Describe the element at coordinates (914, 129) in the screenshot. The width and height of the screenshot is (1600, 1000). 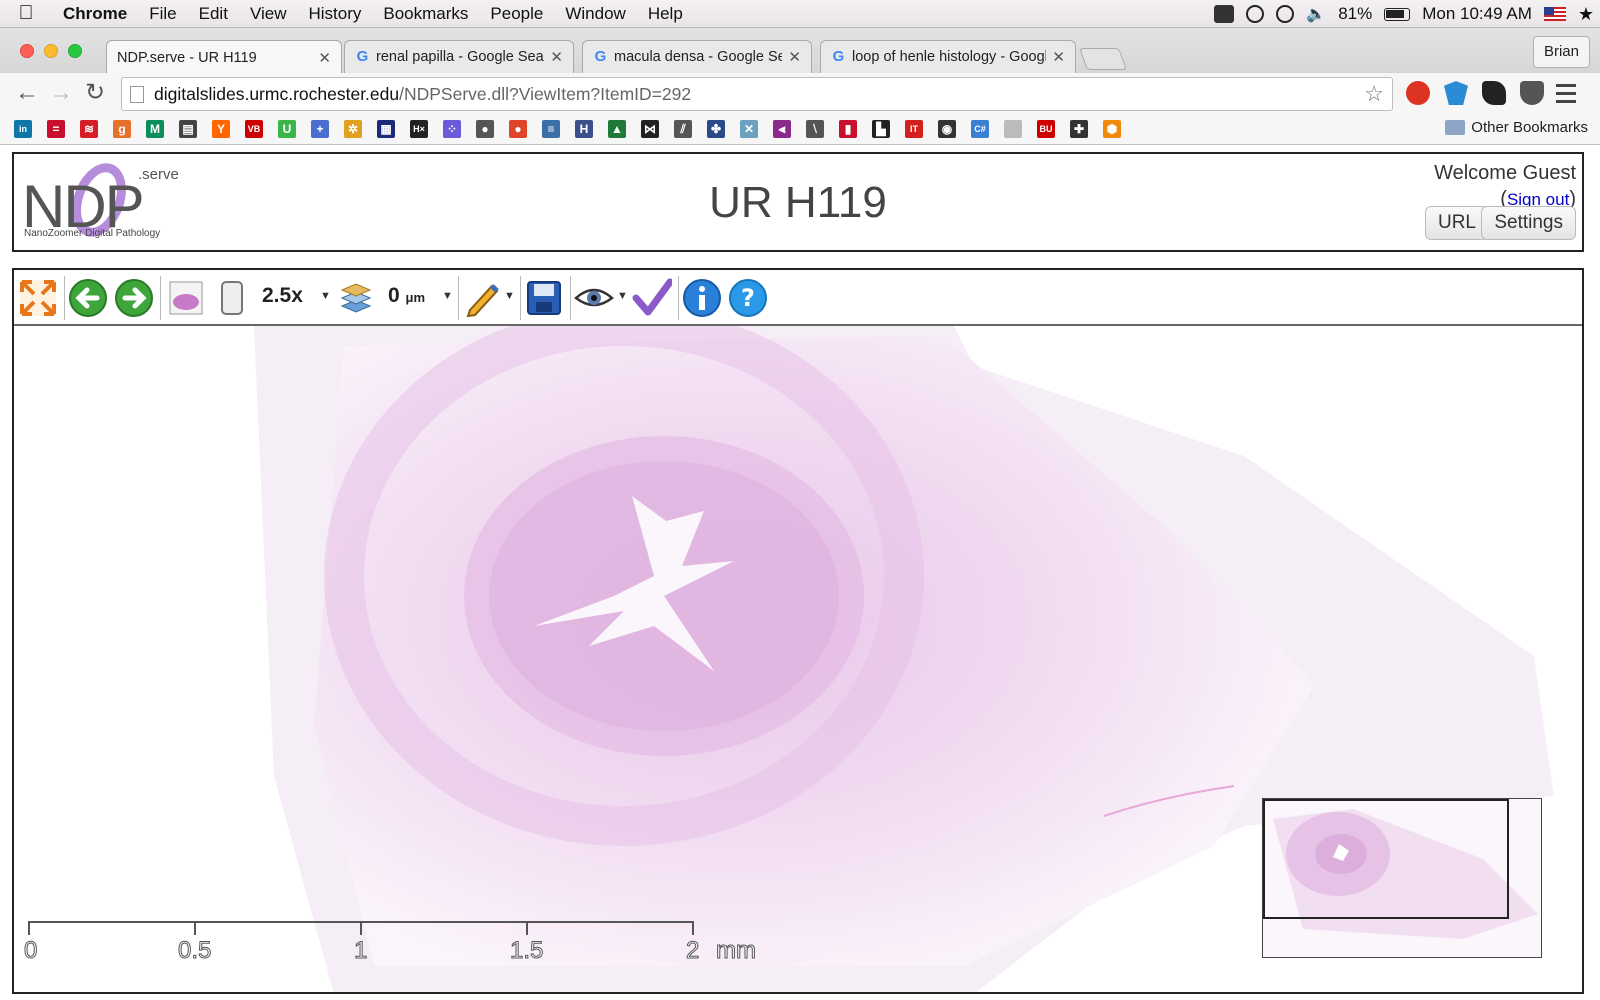
I see `it-icon: IT` at that location.